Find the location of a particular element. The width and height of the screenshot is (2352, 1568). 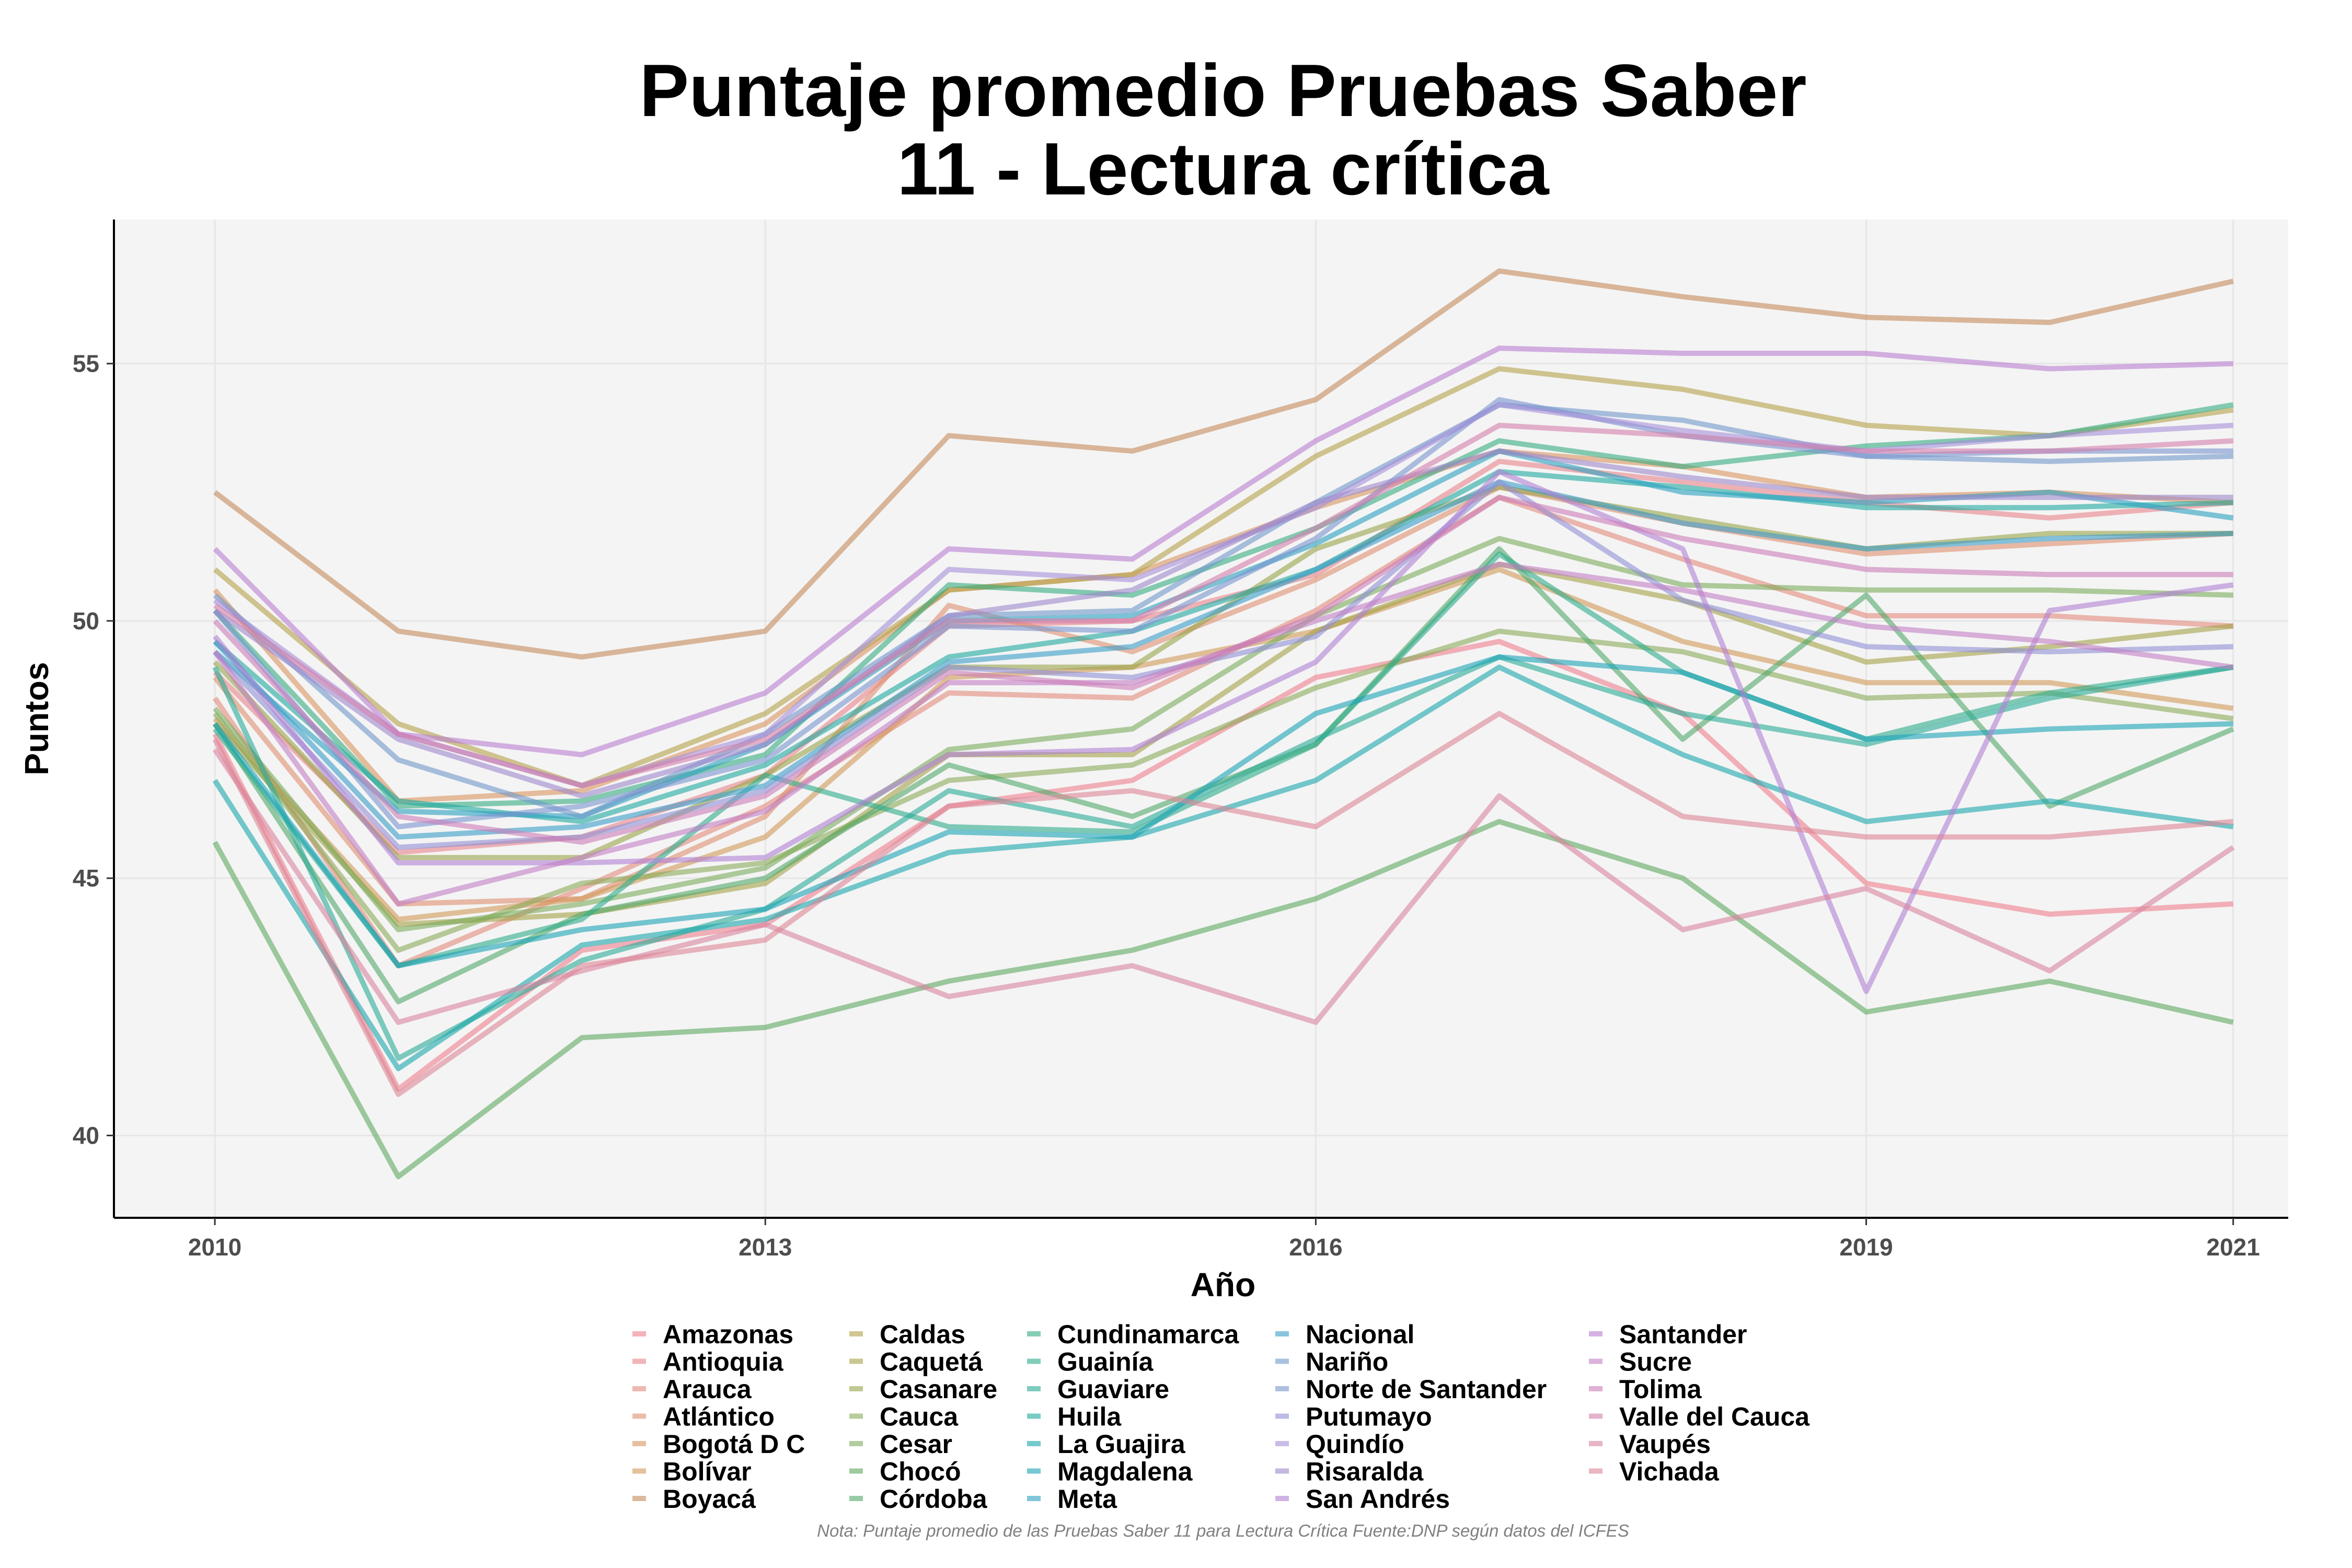

chart-title-line-1: Puntaje promedio Pruebas Saber is located at coordinates (1222, 90).